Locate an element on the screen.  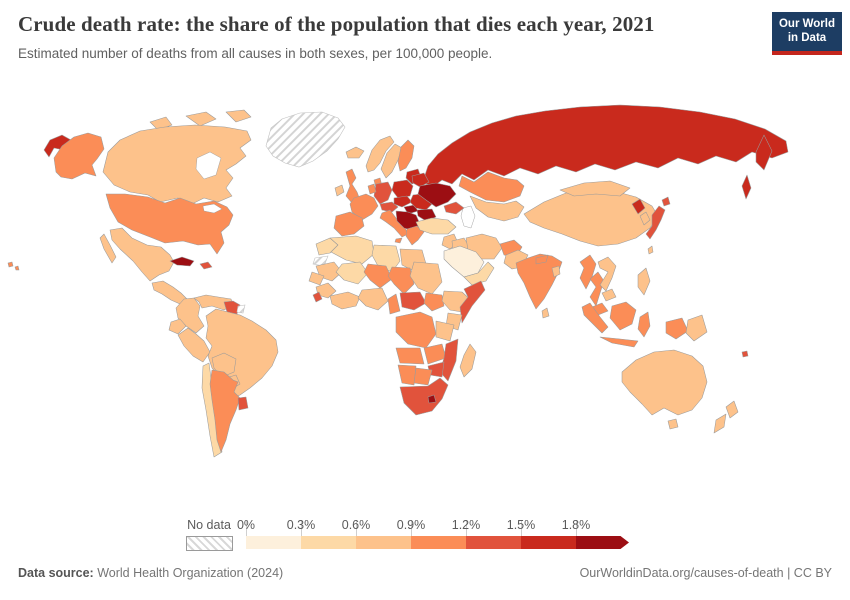
country-ireland is located at coordinates (339, 190).